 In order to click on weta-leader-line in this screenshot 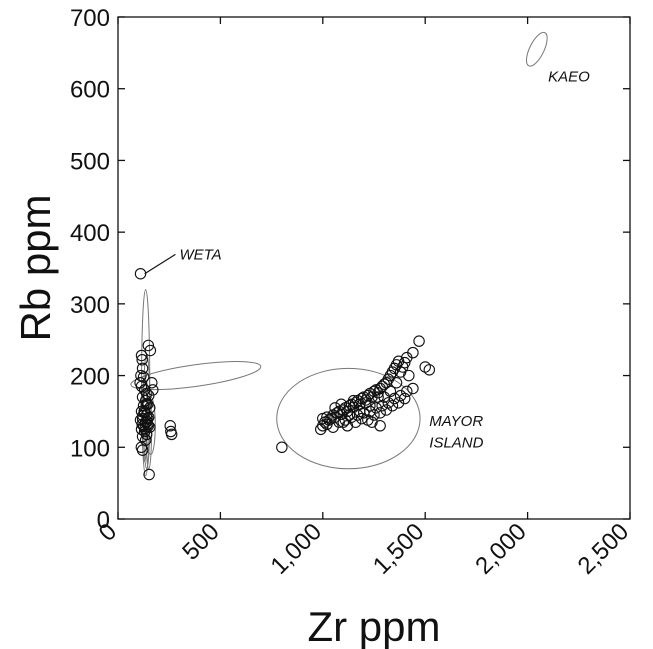, I will do `click(160, 264)`.